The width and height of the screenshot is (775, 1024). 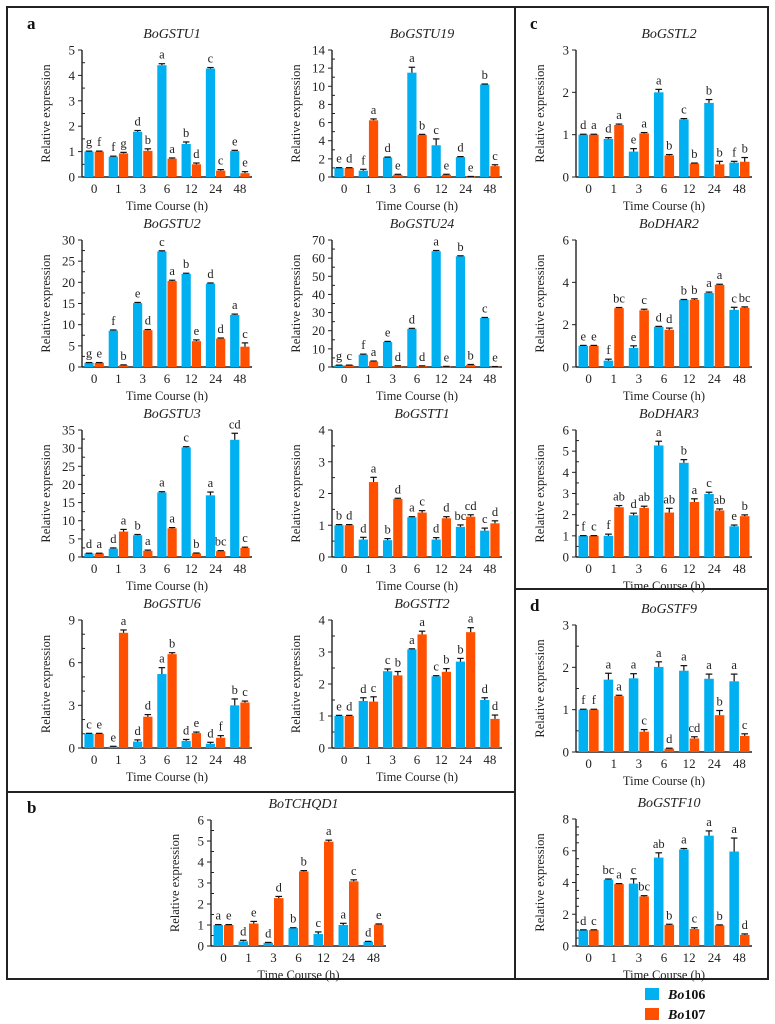 What do you see at coordinates (641, 784) in the screenshot?
I see `panel-d-frame` at bounding box center [641, 784].